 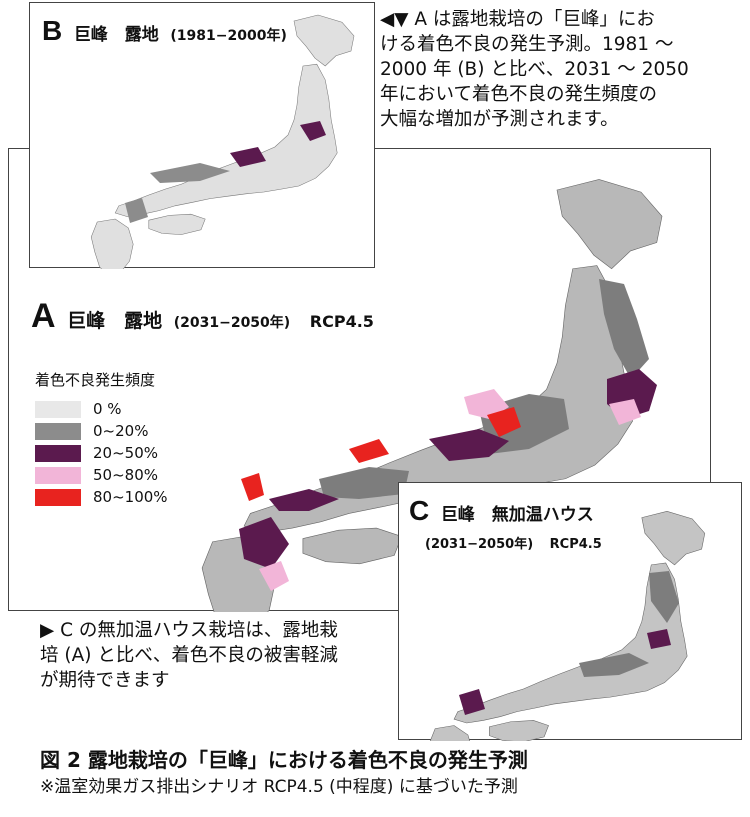 I want to click on panel-c-period: (2031−2050年), so click(x=479, y=544).